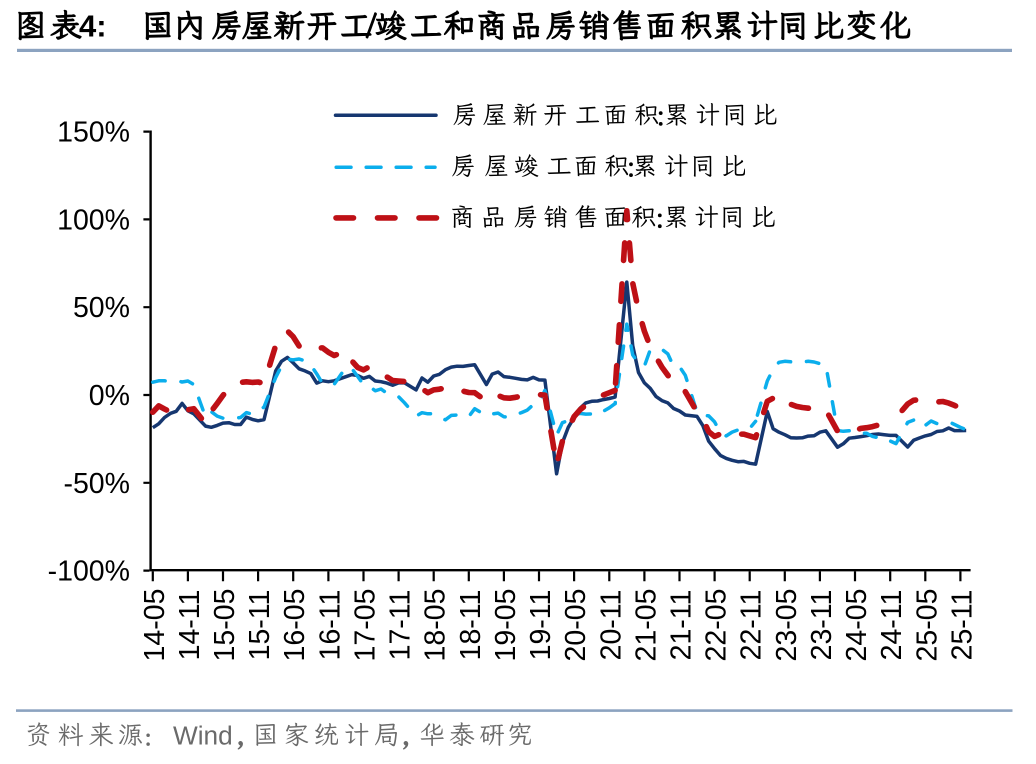 The height and width of the screenshot is (764, 1036). Describe the element at coordinates (576, 625) in the screenshot. I see `svg-text: 20-05` at that location.